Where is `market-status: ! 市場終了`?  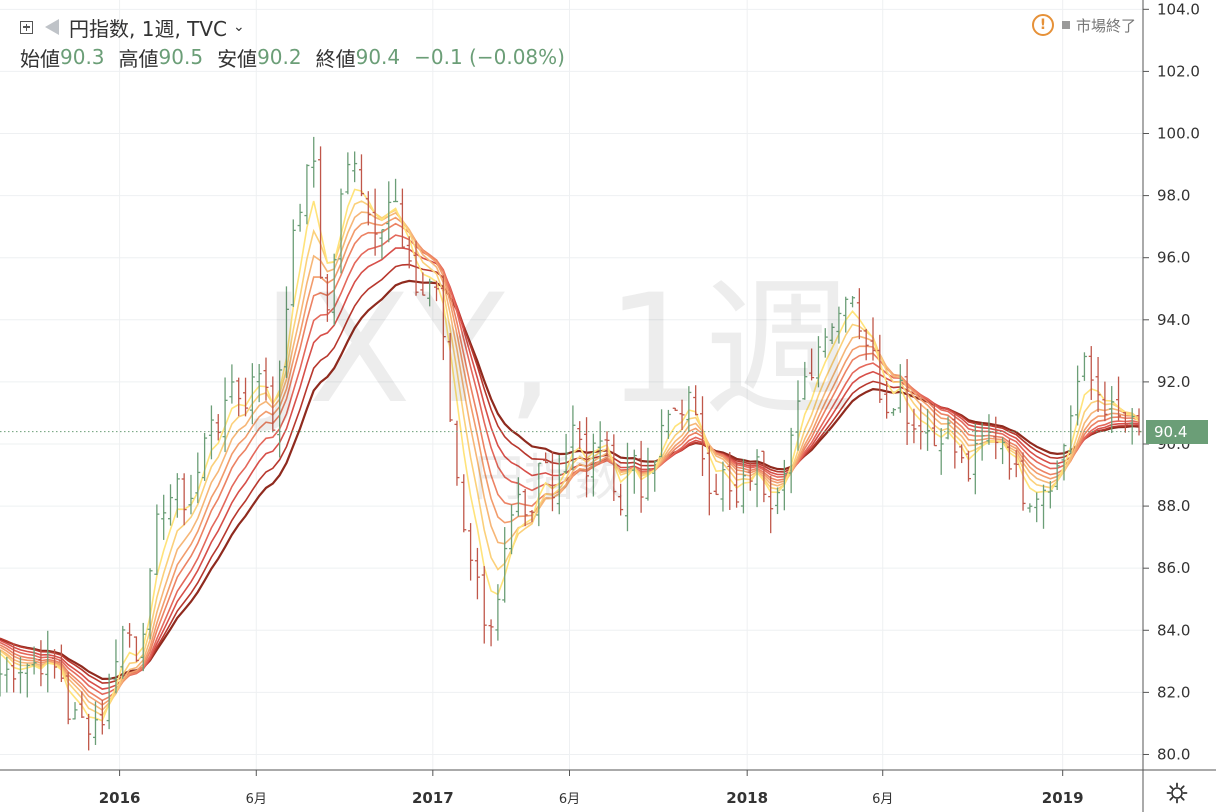
market-status: ! 市場終了 is located at coordinates (1083, 25).